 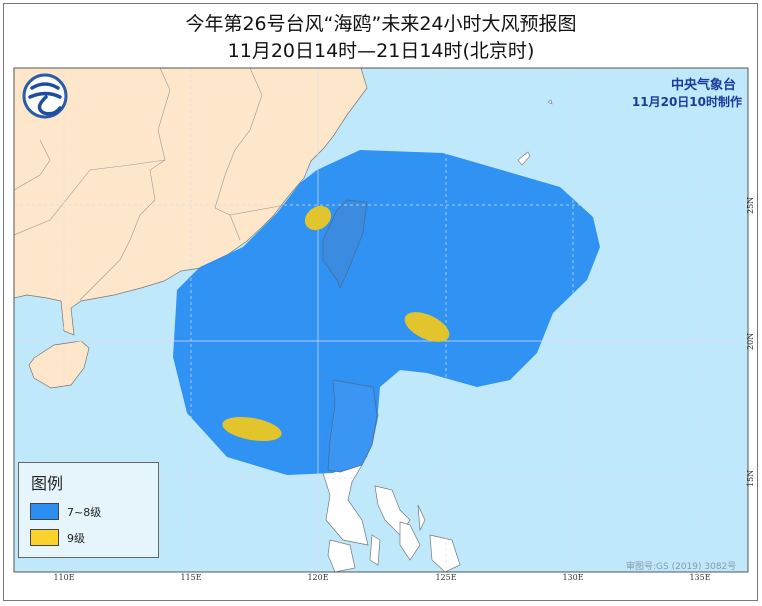 I want to click on luzon-in-zone, so click(x=352, y=426).